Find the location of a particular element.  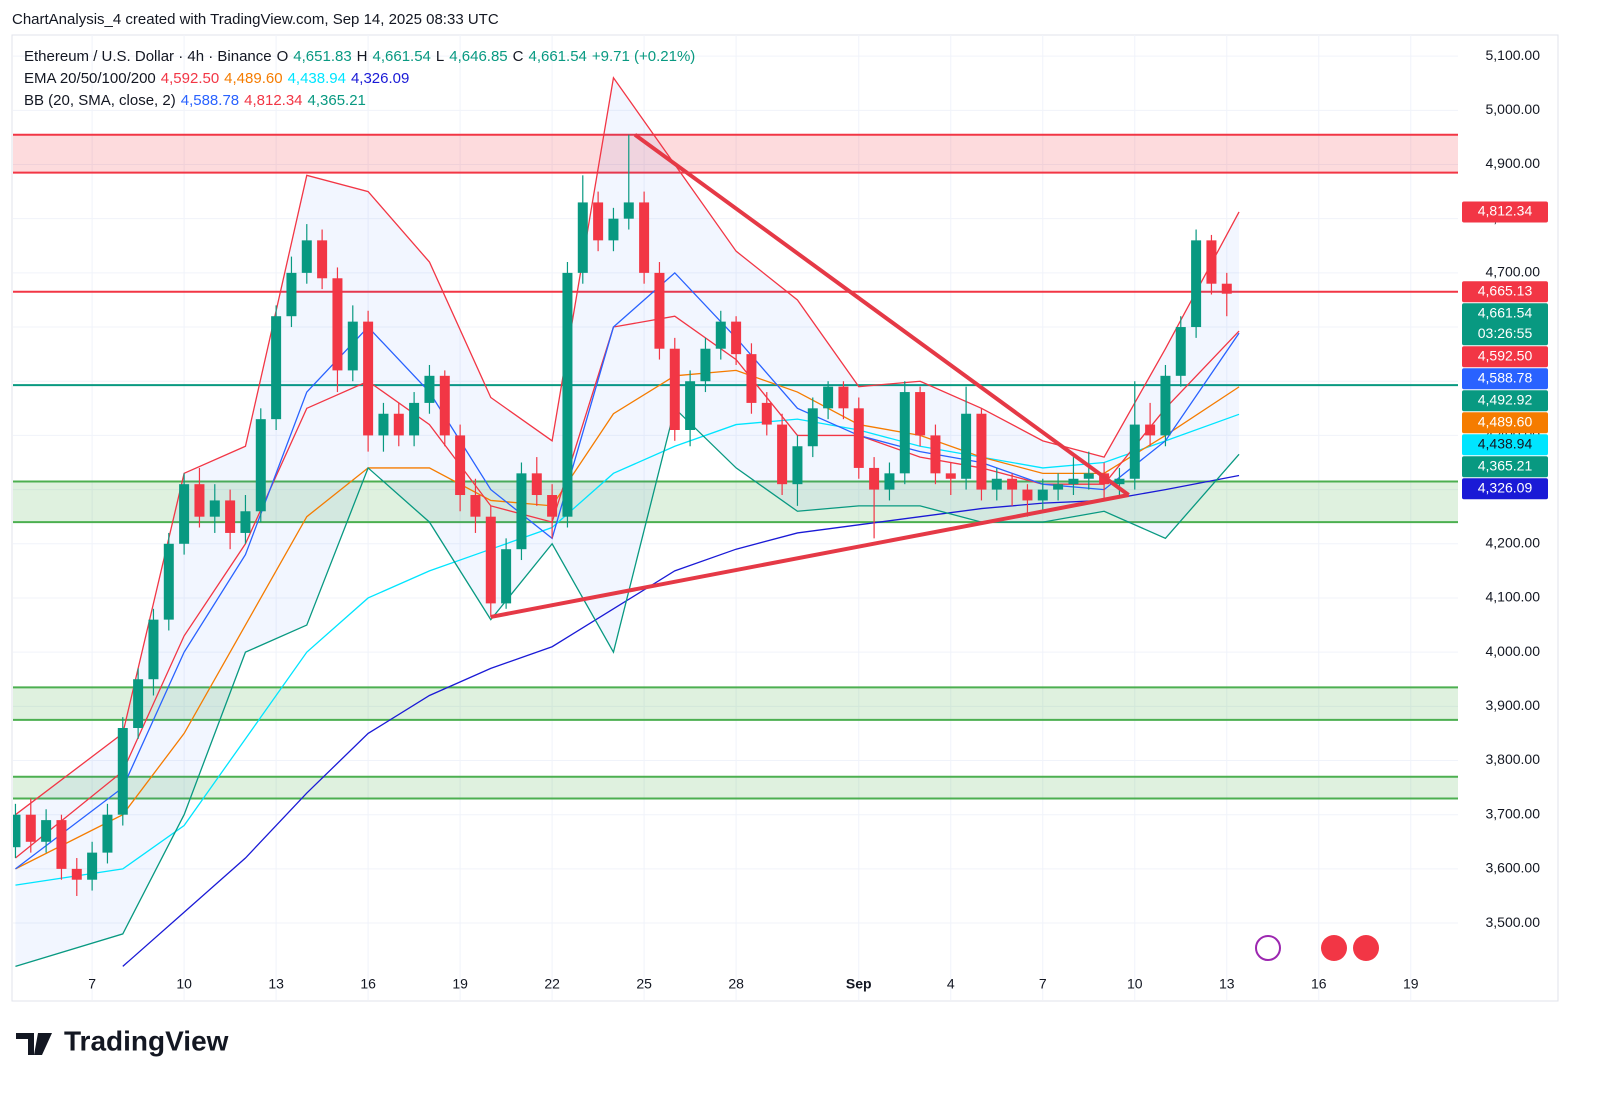

legend-text: 4,326.09 is located at coordinates (380, 78).